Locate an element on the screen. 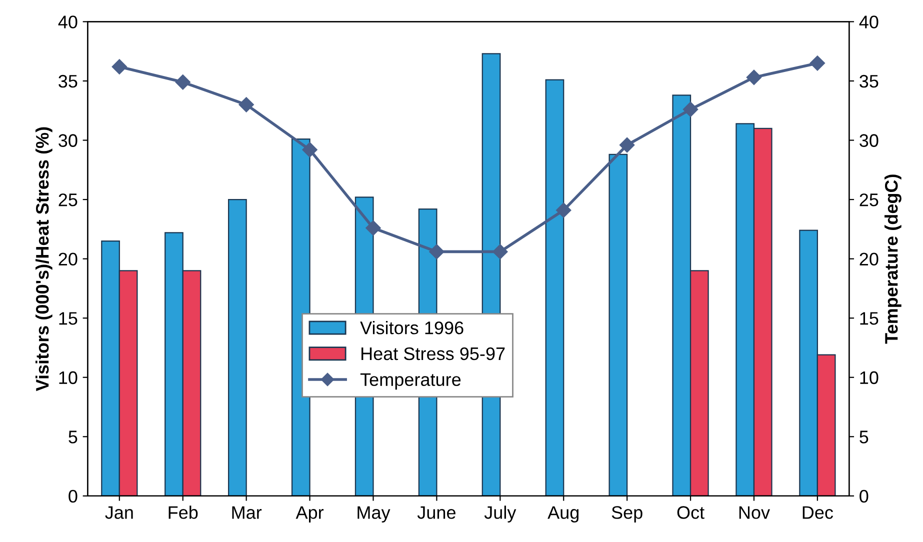  y-tick-label: 5 is located at coordinates (73, 437).